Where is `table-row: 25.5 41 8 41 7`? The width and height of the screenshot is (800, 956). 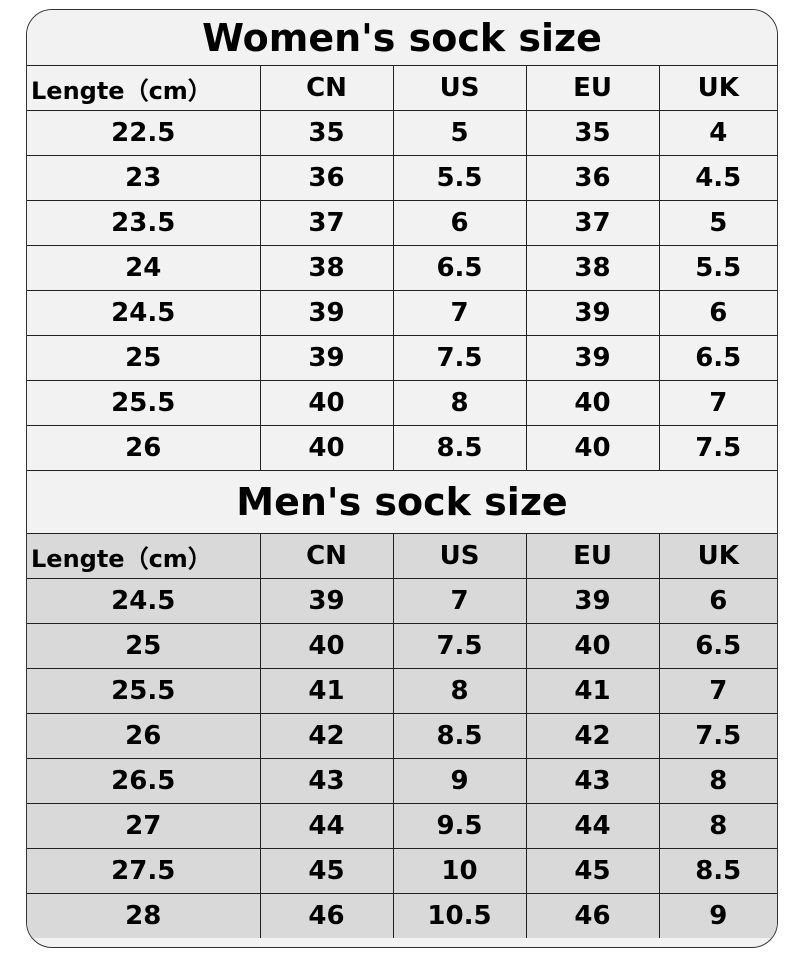 table-row: 25.5 41 8 41 7 is located at coordinates (402, 691).